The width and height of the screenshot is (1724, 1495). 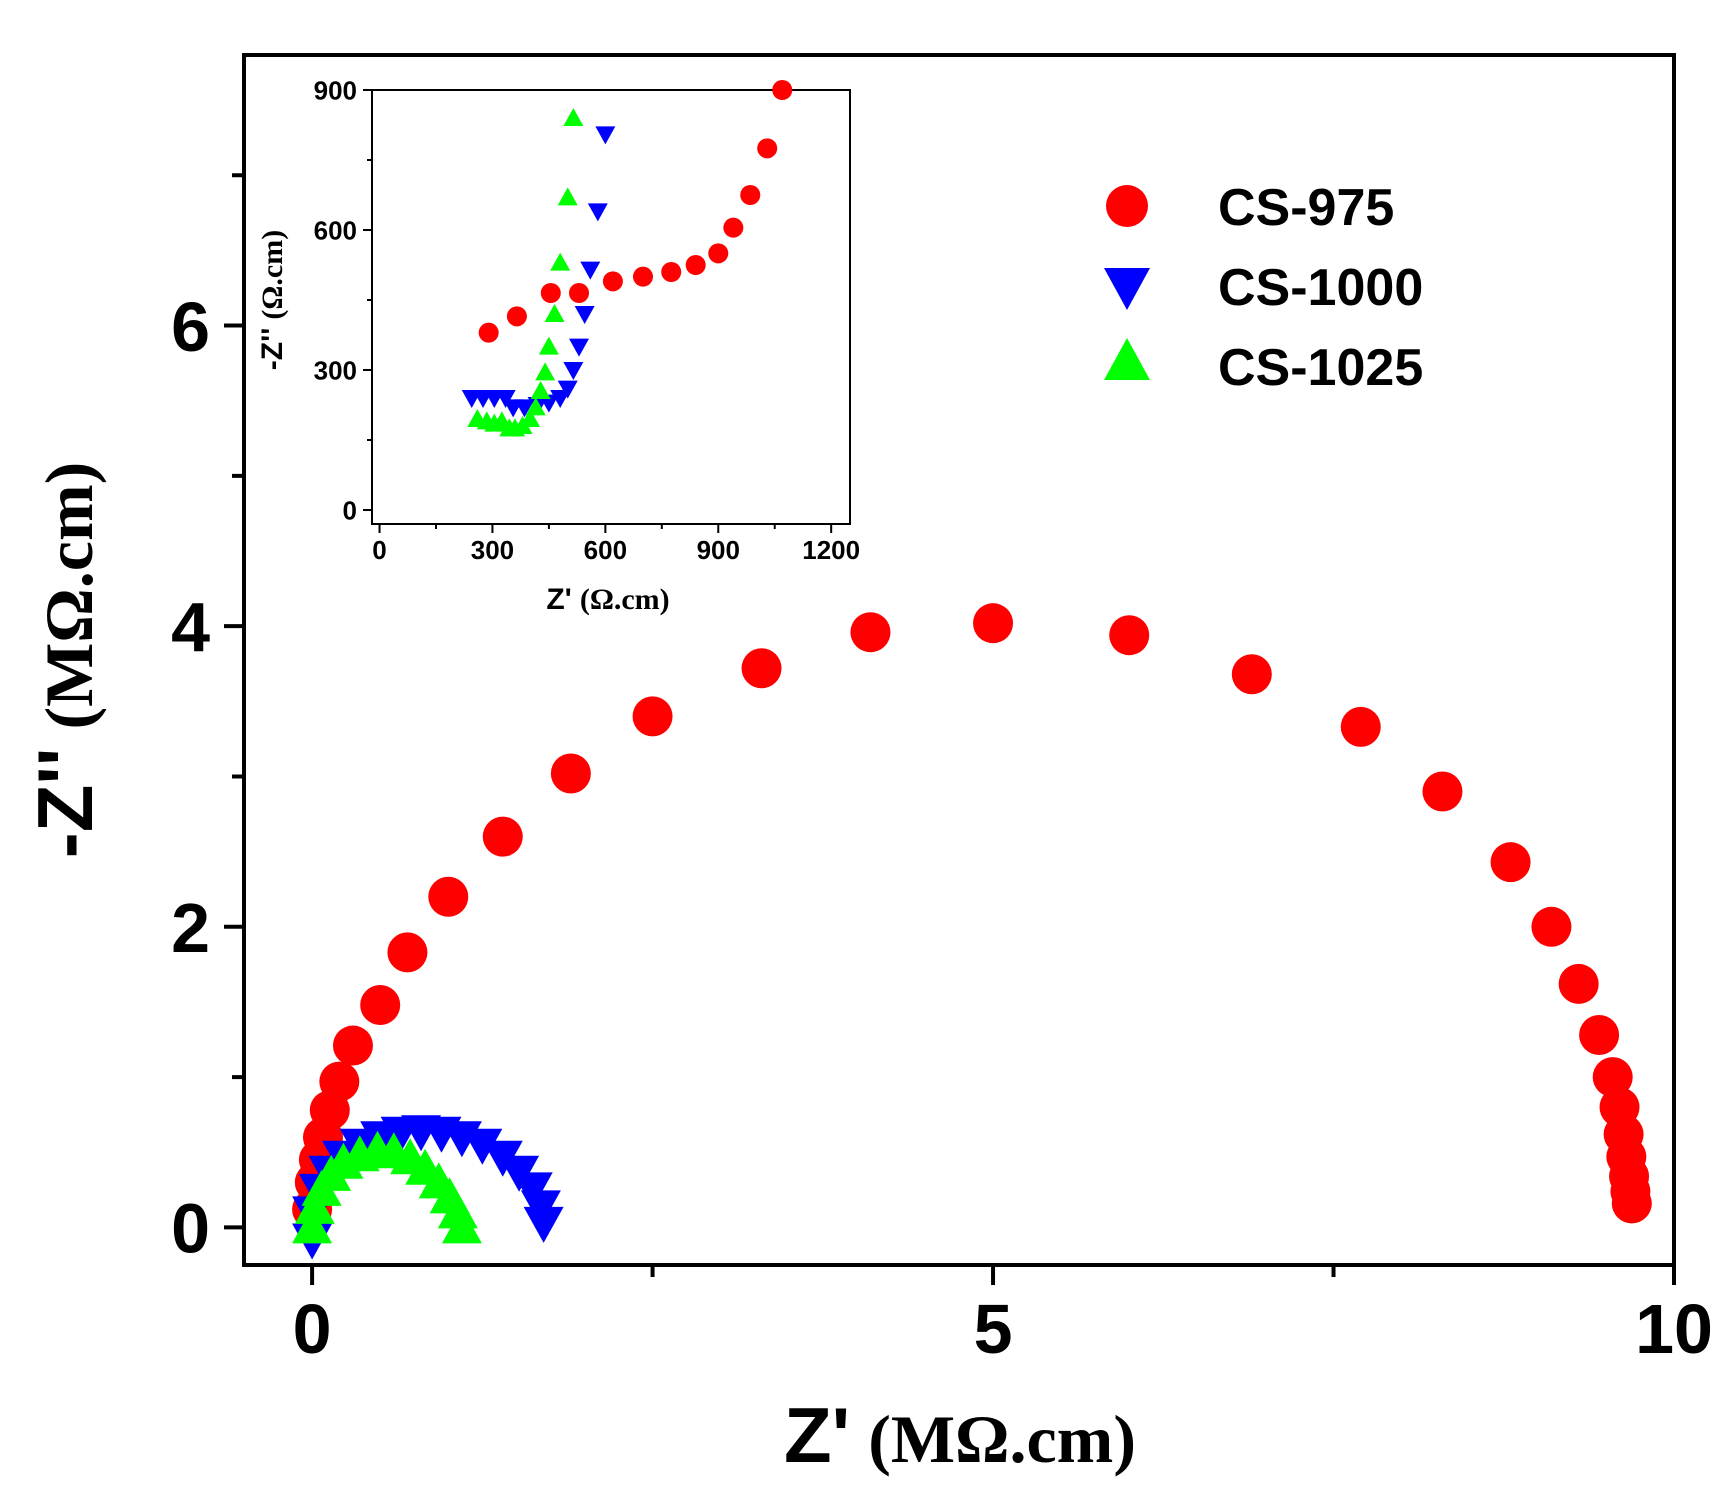 I want to click on legend: CS-975 CS-1000 CS-1025, so click(x=1263, y=288).